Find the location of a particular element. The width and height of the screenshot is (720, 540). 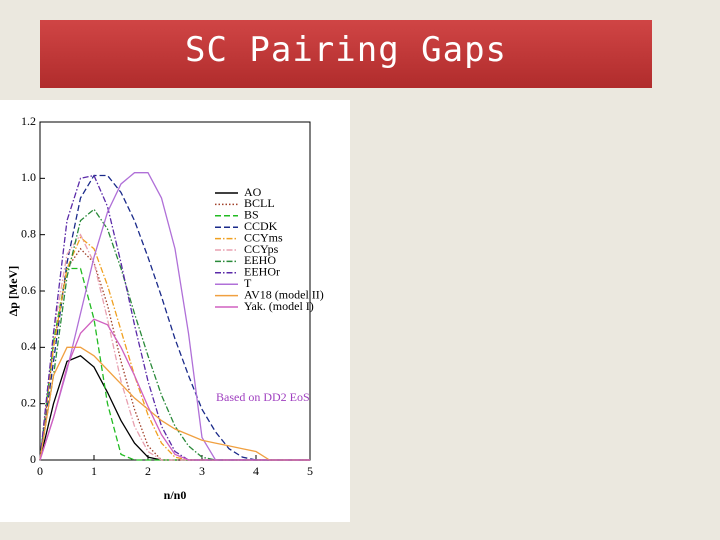

y-tick-label: 0.6 is located at coordinates (28, 290).